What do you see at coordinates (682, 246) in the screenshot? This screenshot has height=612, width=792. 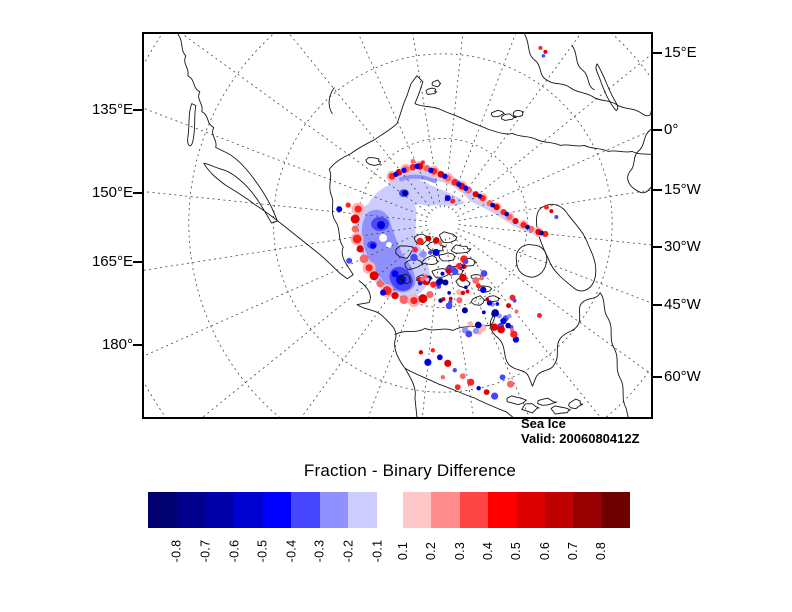 I see `right-axis-label: 30°W` at bounding box center [682, 246].